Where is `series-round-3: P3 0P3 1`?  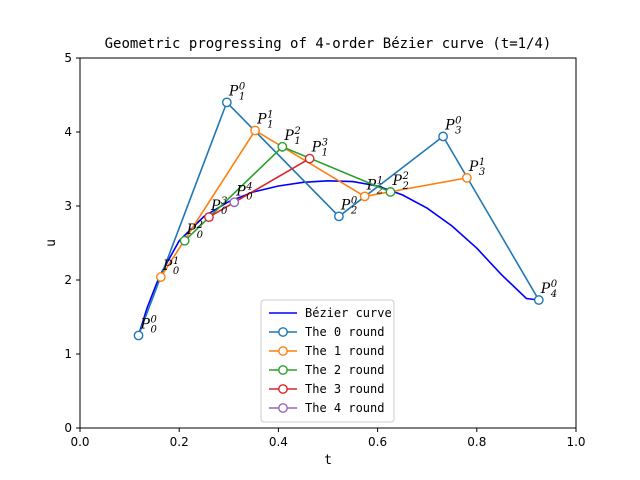
series-round-3: P3 0P3 1 is located at coordinates (266, 180).